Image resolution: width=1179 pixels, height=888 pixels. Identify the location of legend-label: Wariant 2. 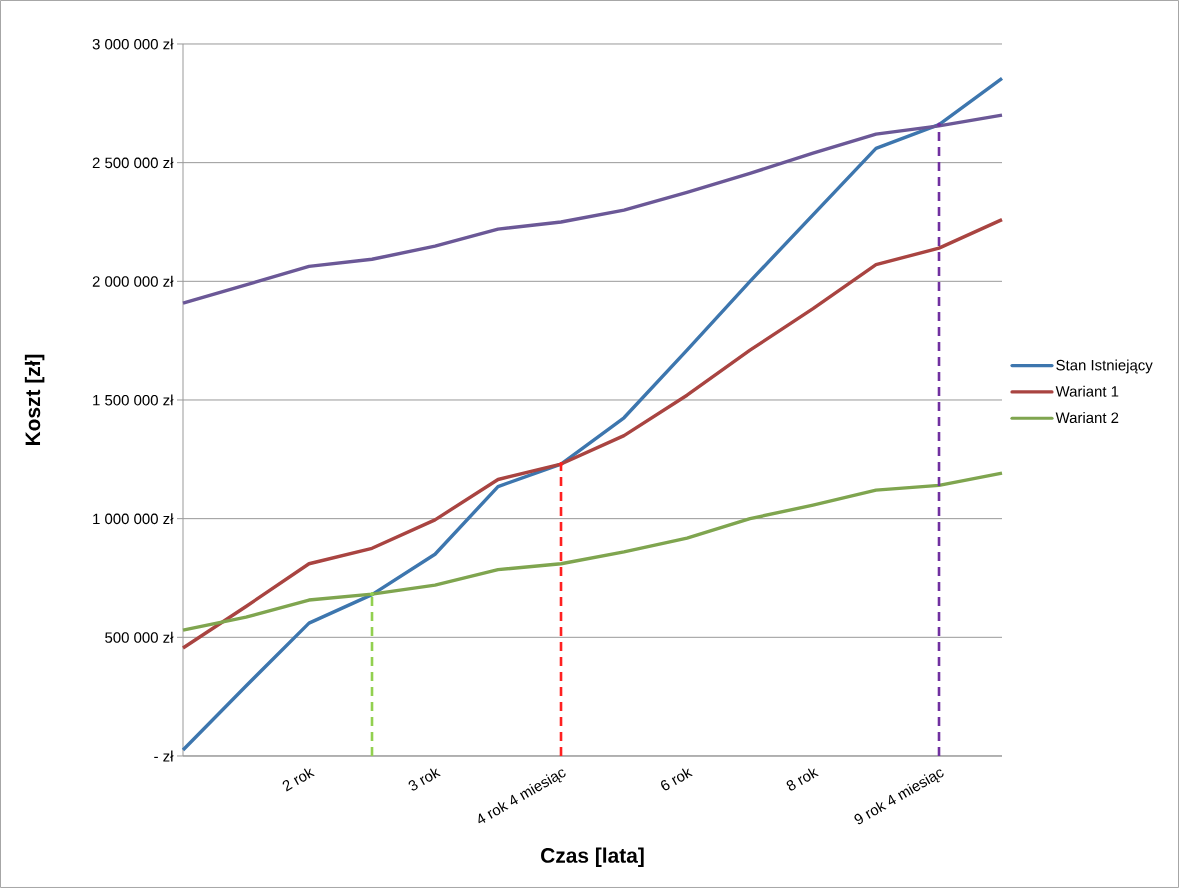
(1087, 418).